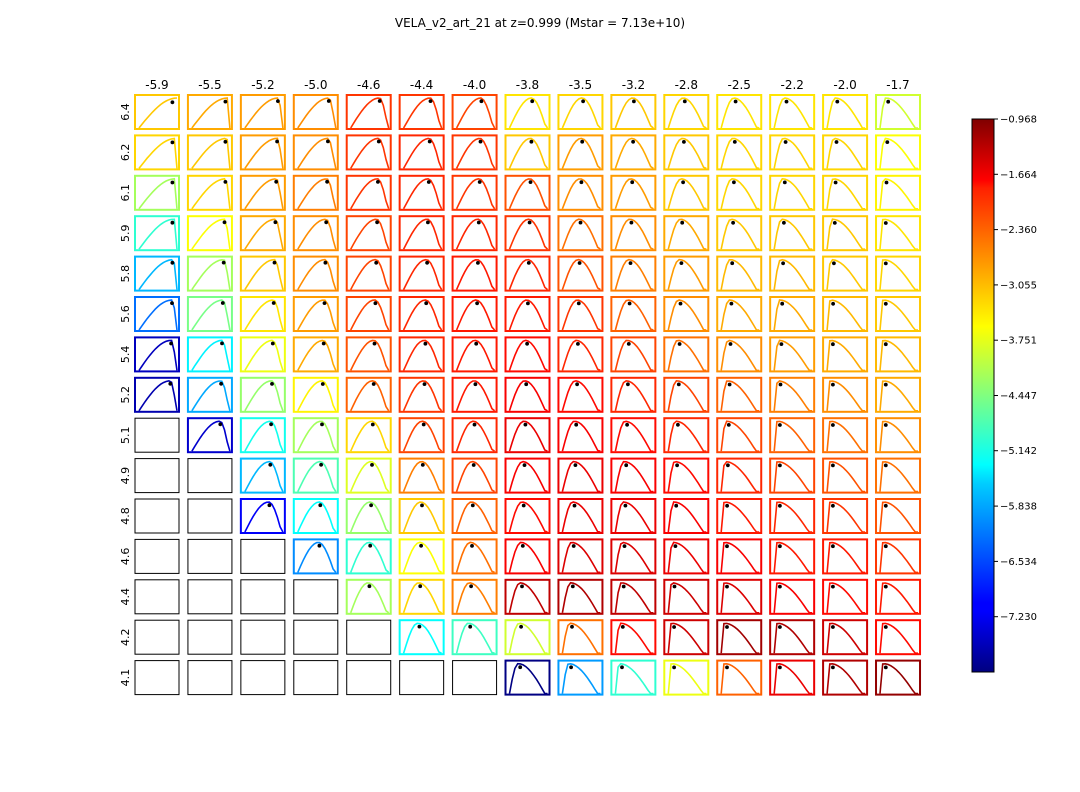 The width and height of the screenshot is (1080, 792). I want to click on colorbar-tick-label: −2.360, so click(1018, 230).